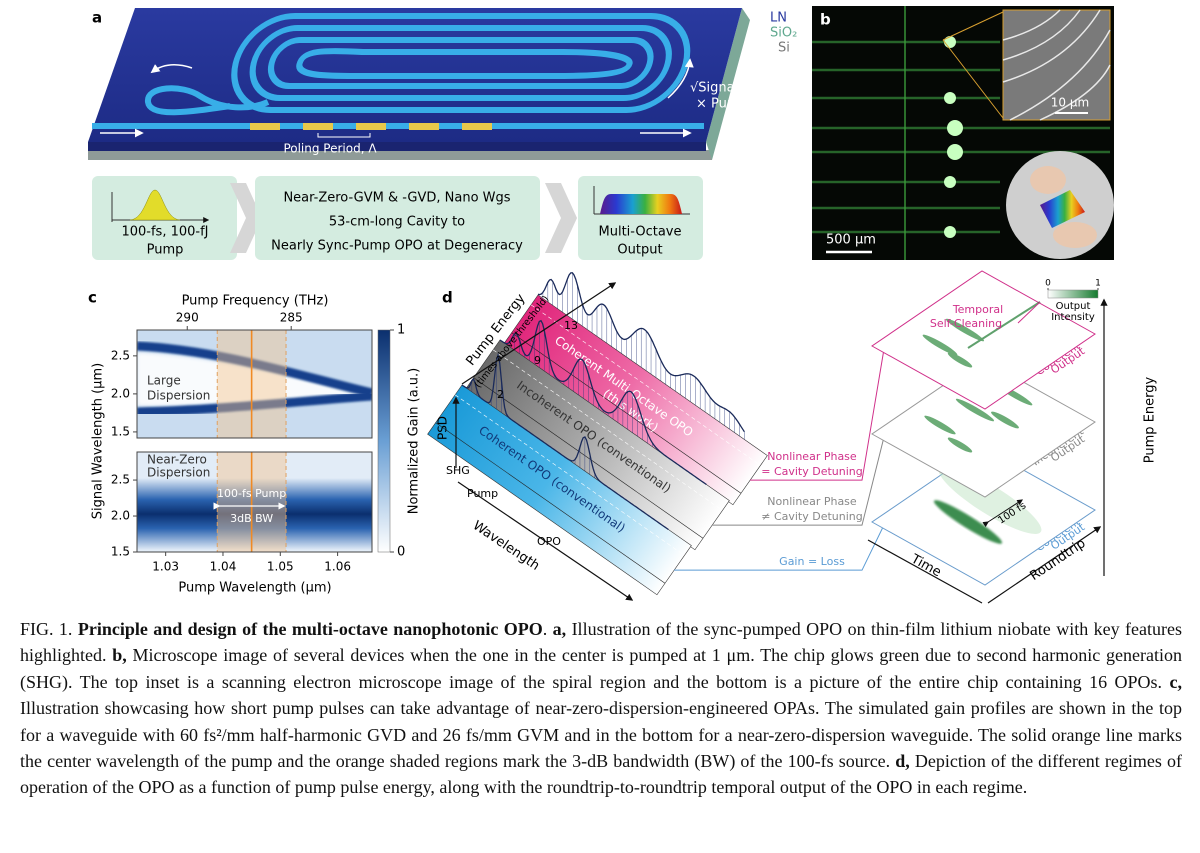 The image size is (1200, 853). Describe the element at coordinates (559, 629) in the screenshot. I see `caption-bold: a,` at that location.